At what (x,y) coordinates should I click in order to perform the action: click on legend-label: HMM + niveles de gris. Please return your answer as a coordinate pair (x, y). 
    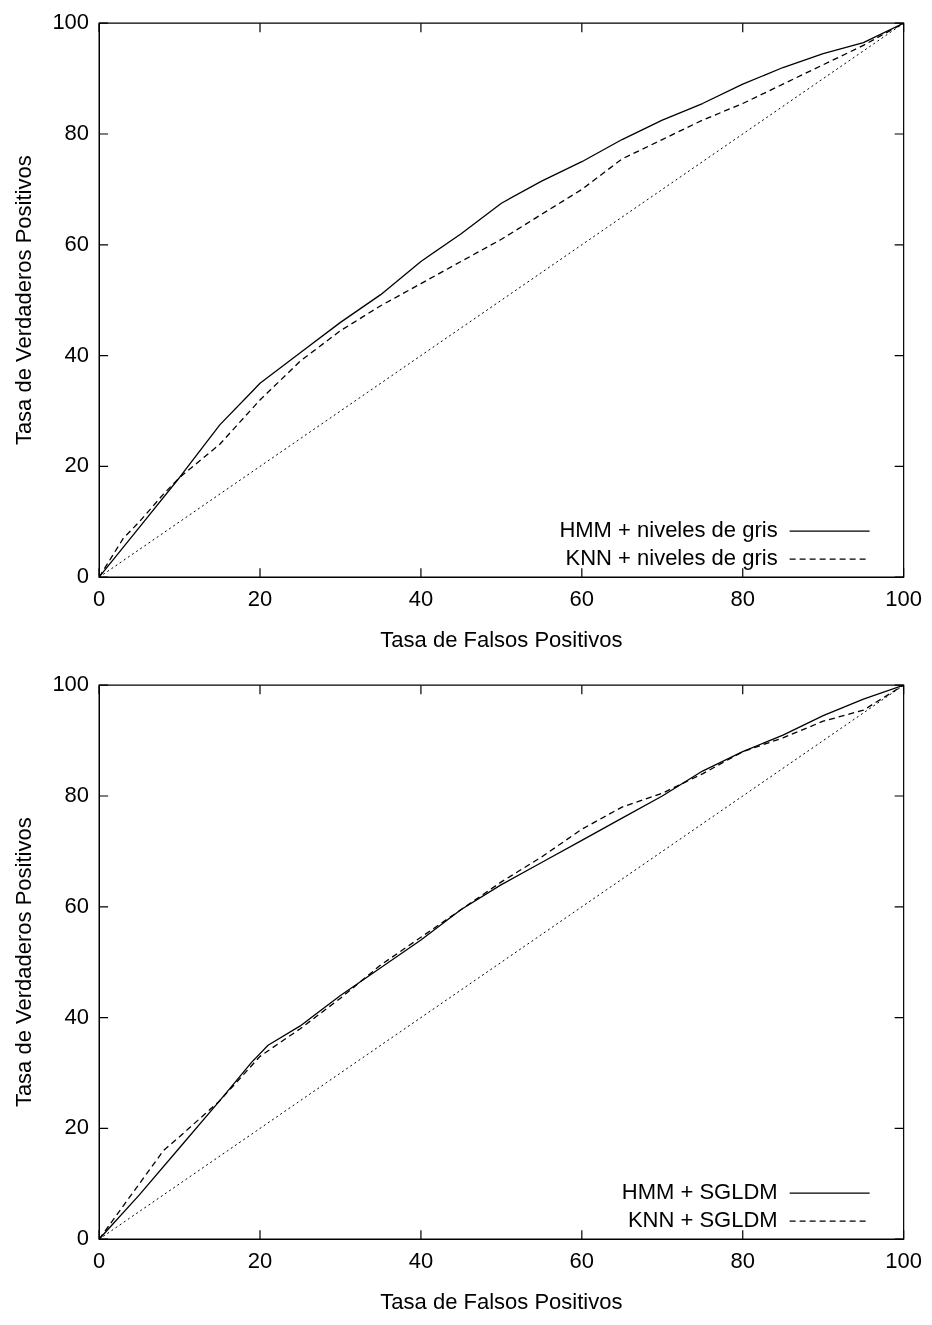
    Looking at the image, I should click on (668, 530).